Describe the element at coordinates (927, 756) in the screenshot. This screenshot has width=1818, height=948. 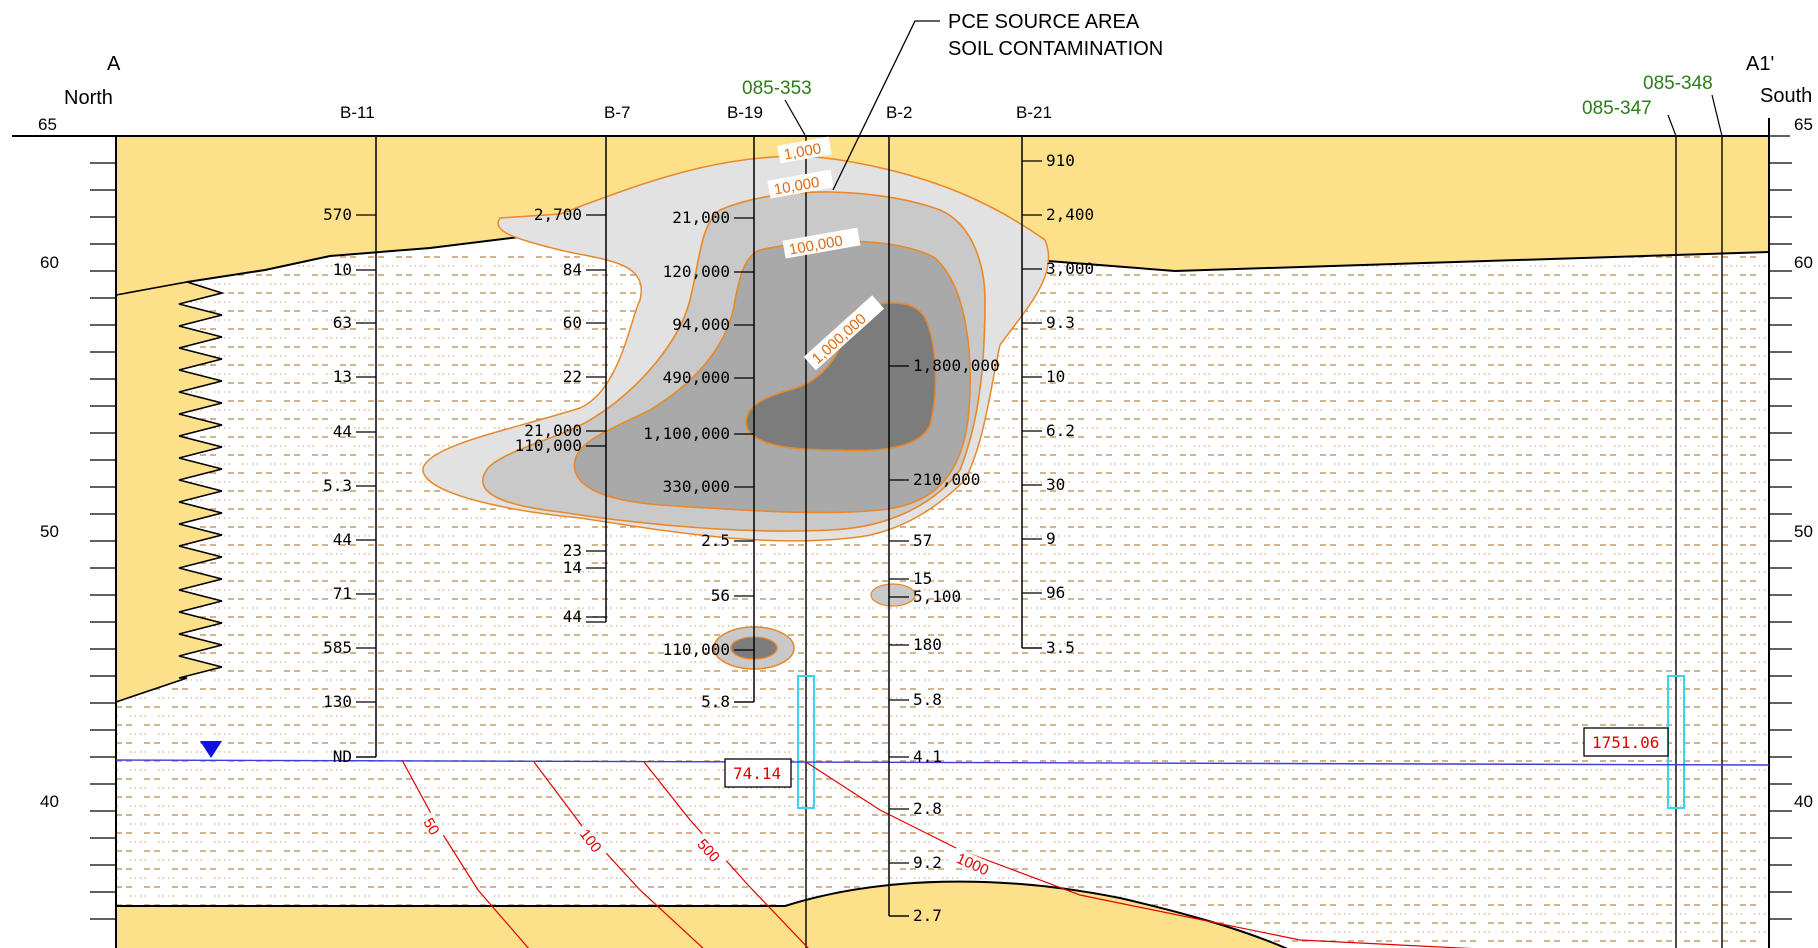
I see `sample-value: 4.1` at that location.